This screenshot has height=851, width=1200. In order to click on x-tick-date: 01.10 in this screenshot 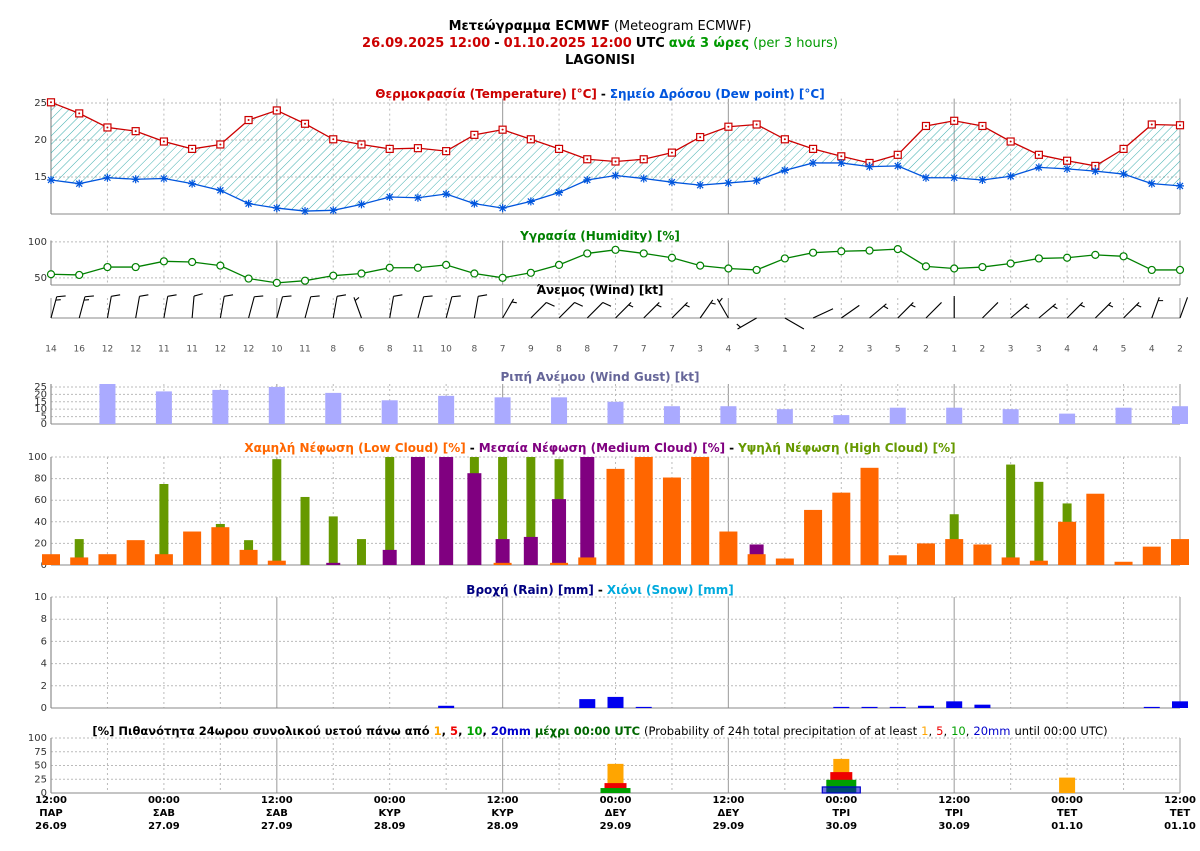, I will do `click(1067, 826)`.